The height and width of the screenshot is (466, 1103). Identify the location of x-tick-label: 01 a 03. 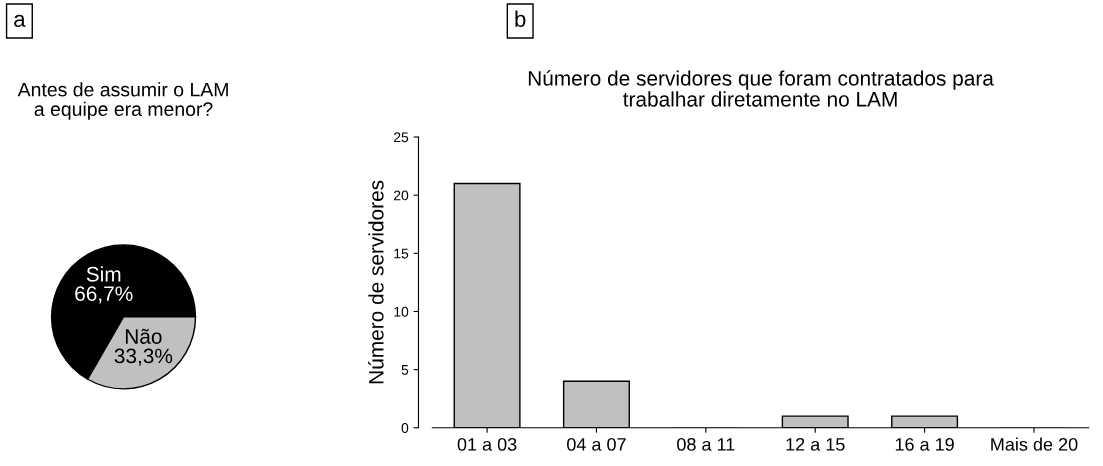
(487, 444).